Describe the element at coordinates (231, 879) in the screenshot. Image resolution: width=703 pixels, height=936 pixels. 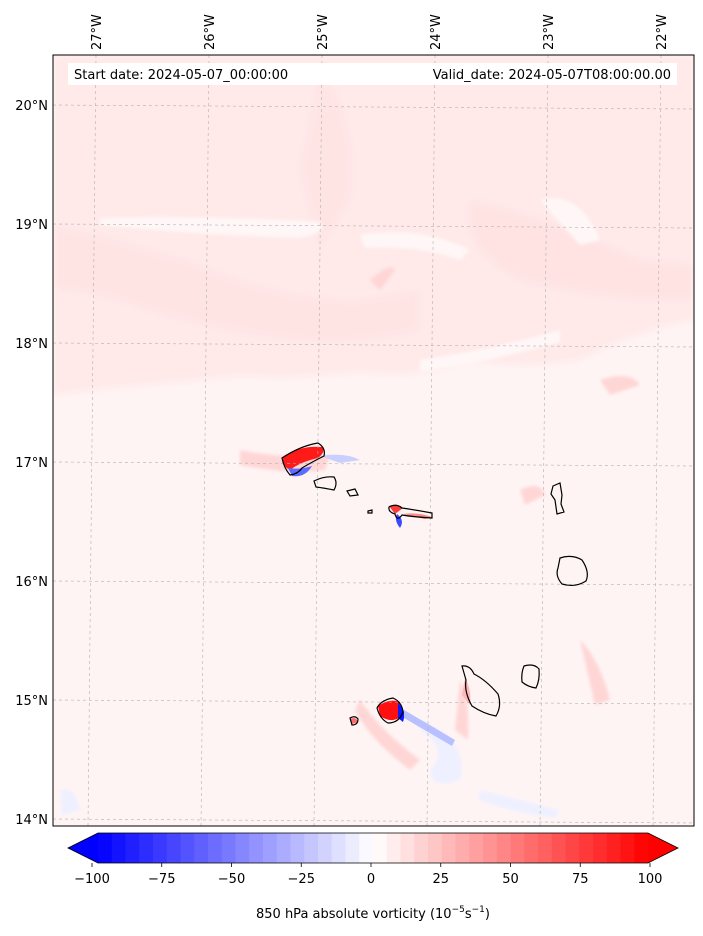
I see `colorbar-tick-label: −50` at that location.